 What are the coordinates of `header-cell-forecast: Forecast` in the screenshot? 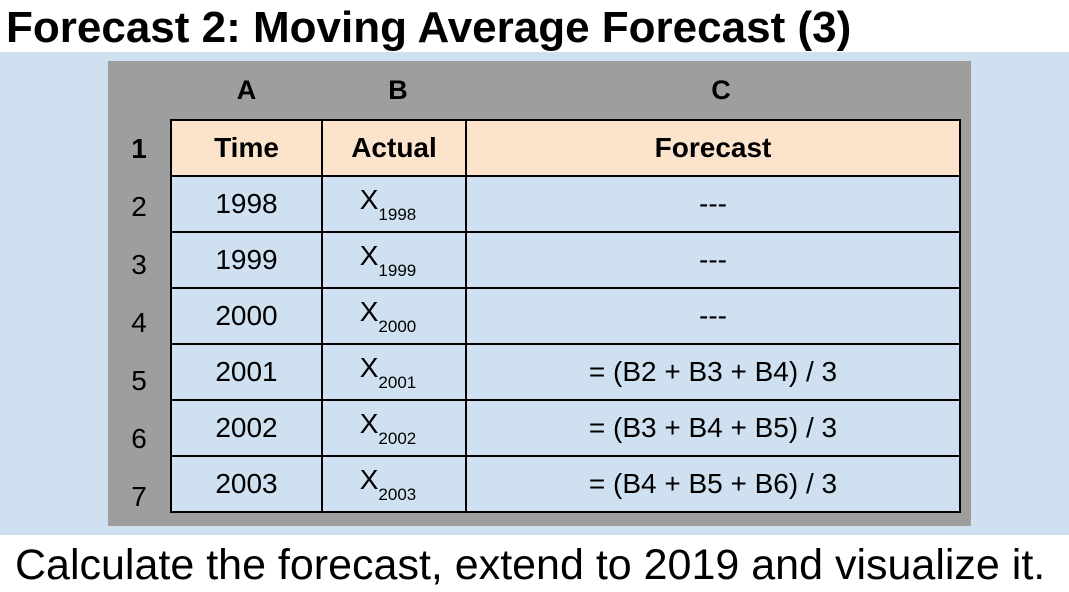 It's located at (713, 148).